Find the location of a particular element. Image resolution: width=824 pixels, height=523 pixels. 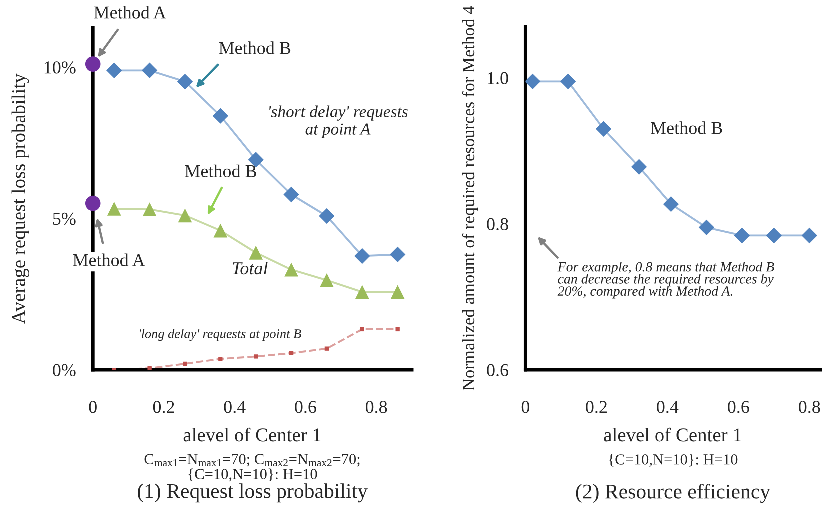

y-tick-label: 1.0 is located at coordinates (498, 78).